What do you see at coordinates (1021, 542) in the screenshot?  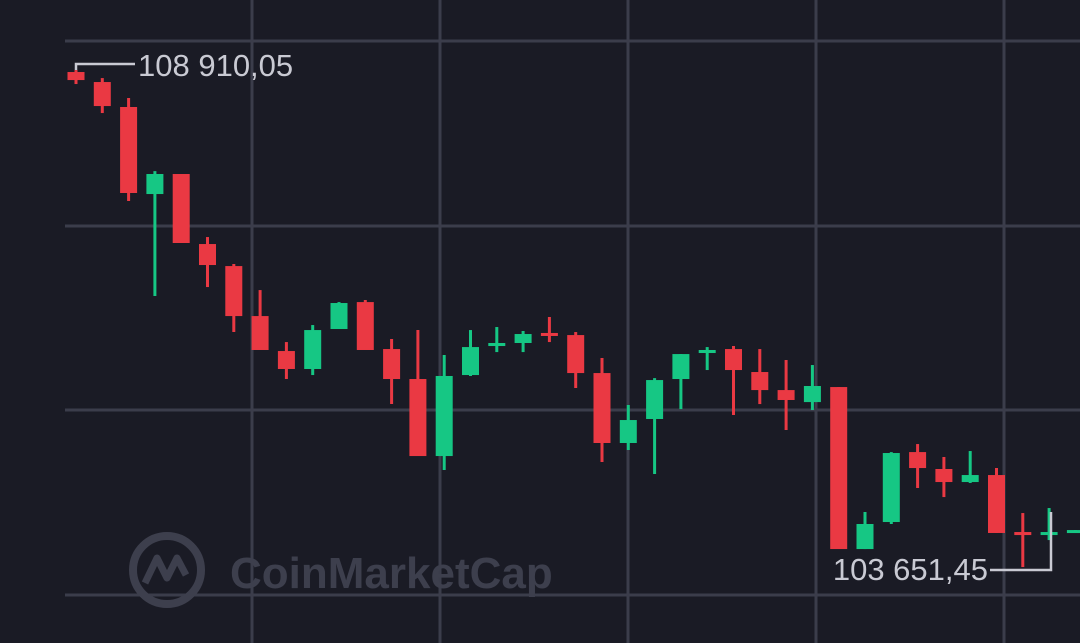 I see `low-callout-line` at bounding box center [1021, 542].